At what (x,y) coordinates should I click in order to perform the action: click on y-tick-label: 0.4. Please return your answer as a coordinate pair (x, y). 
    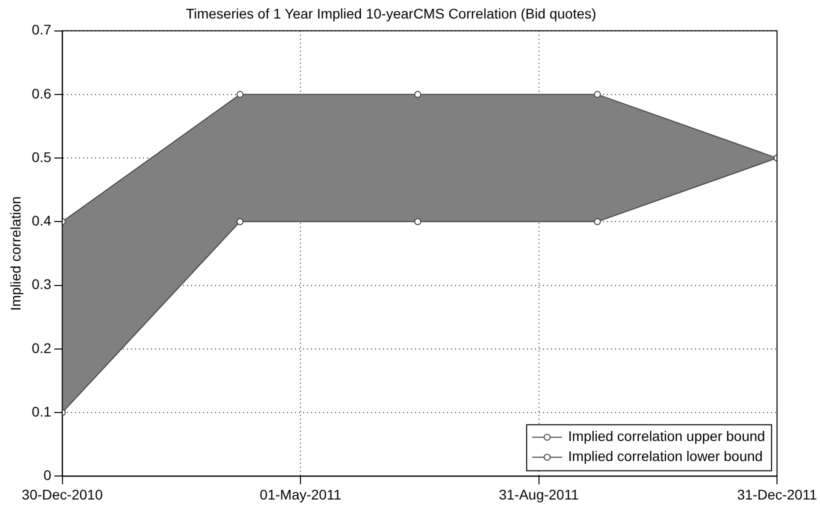
    Looking at the image, I should click on (42, 220).